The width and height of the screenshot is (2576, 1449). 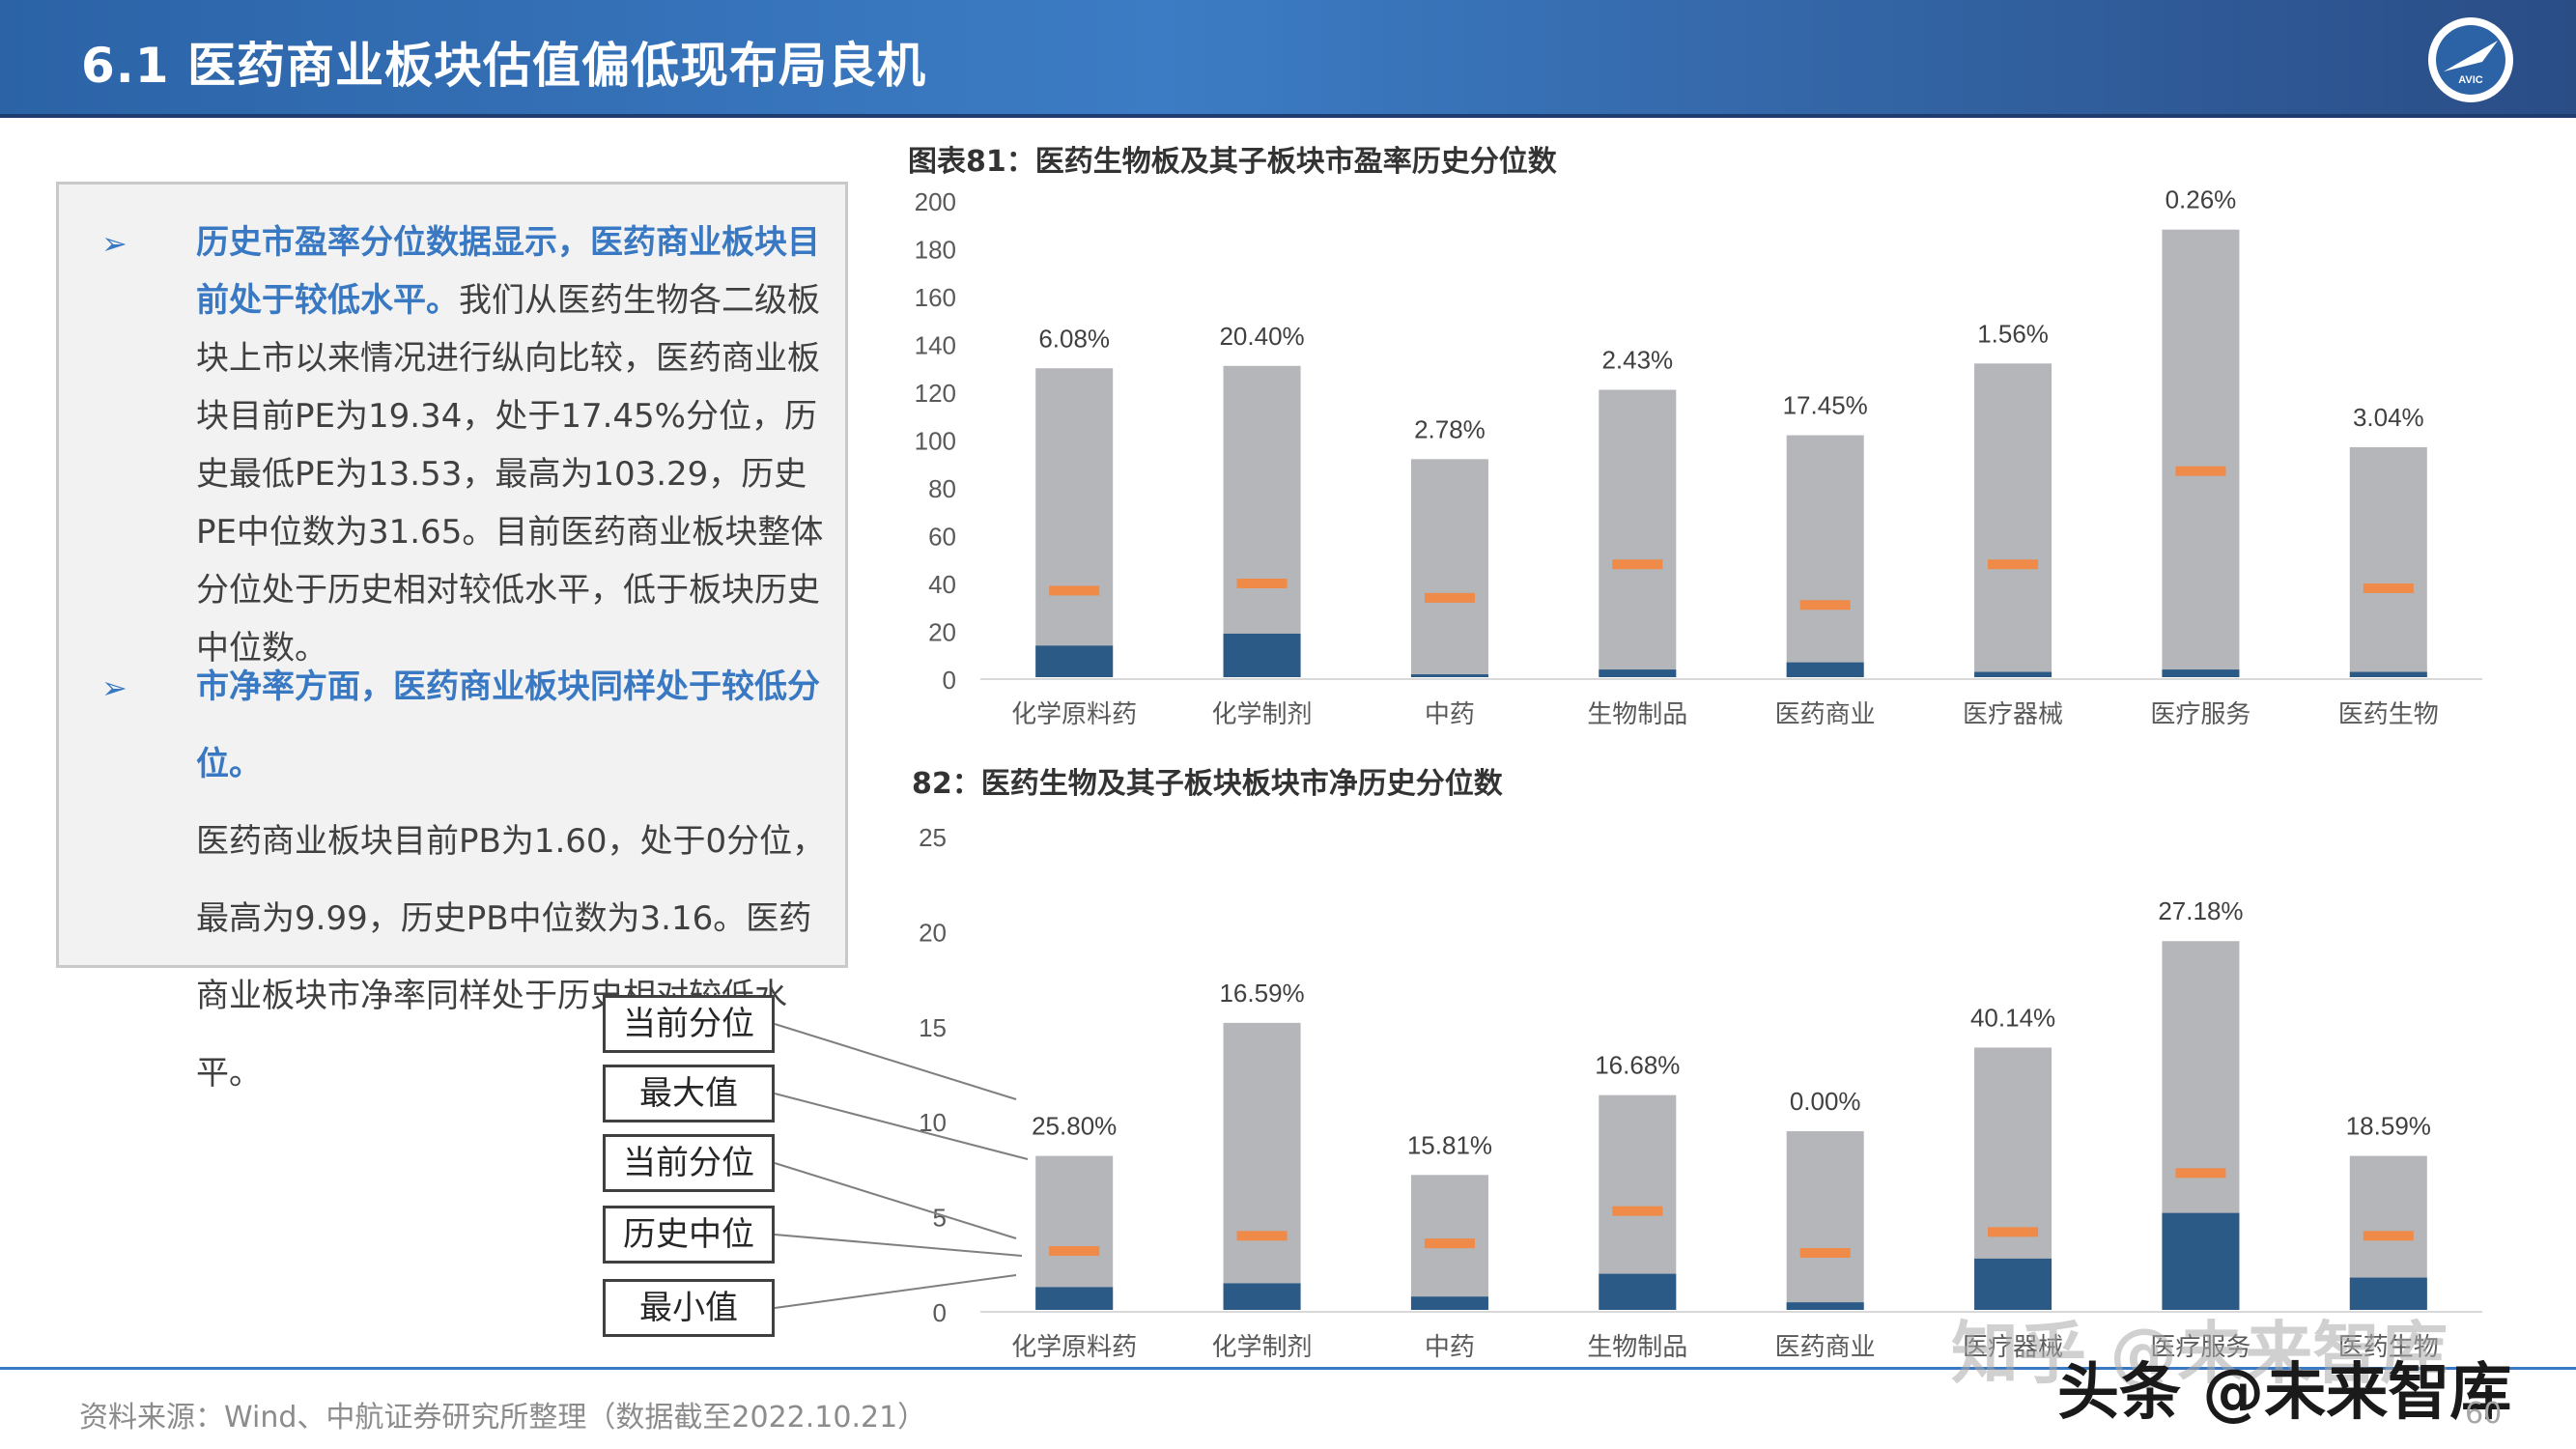 What do you see at coordinates (1261, 993) in the screenshot?
I see `percentile-label: 16.59%` at bounding box center [1261, 993].